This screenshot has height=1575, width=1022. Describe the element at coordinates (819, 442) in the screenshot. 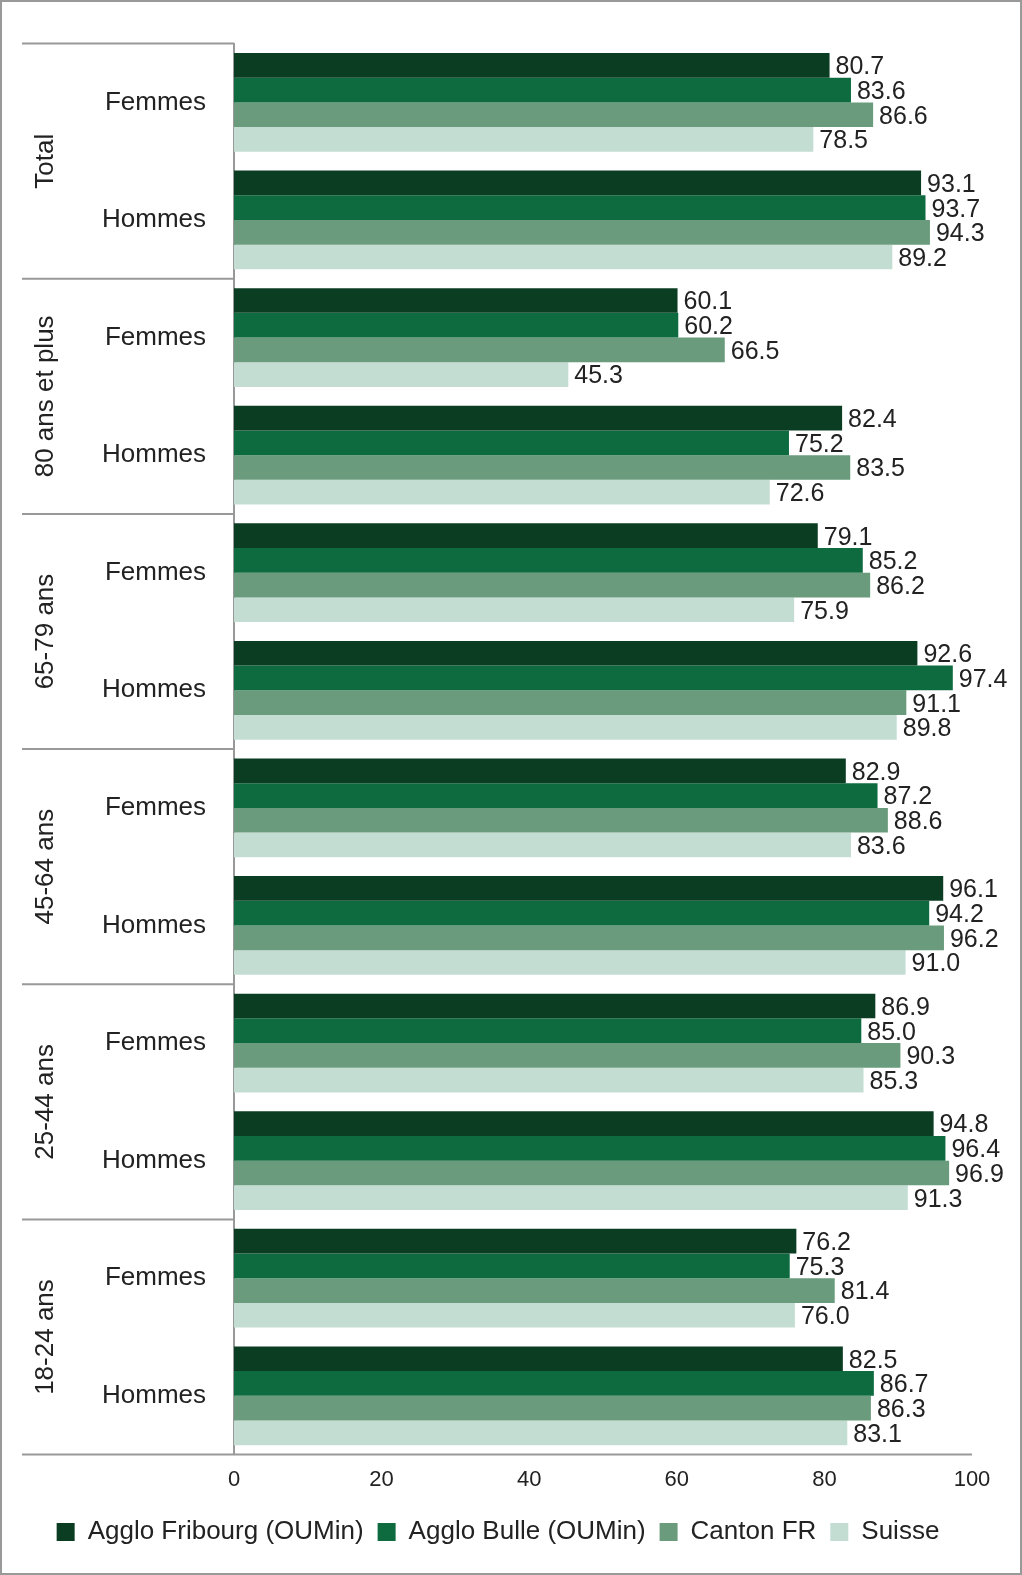

I see `data-label: 75.2` at that location.